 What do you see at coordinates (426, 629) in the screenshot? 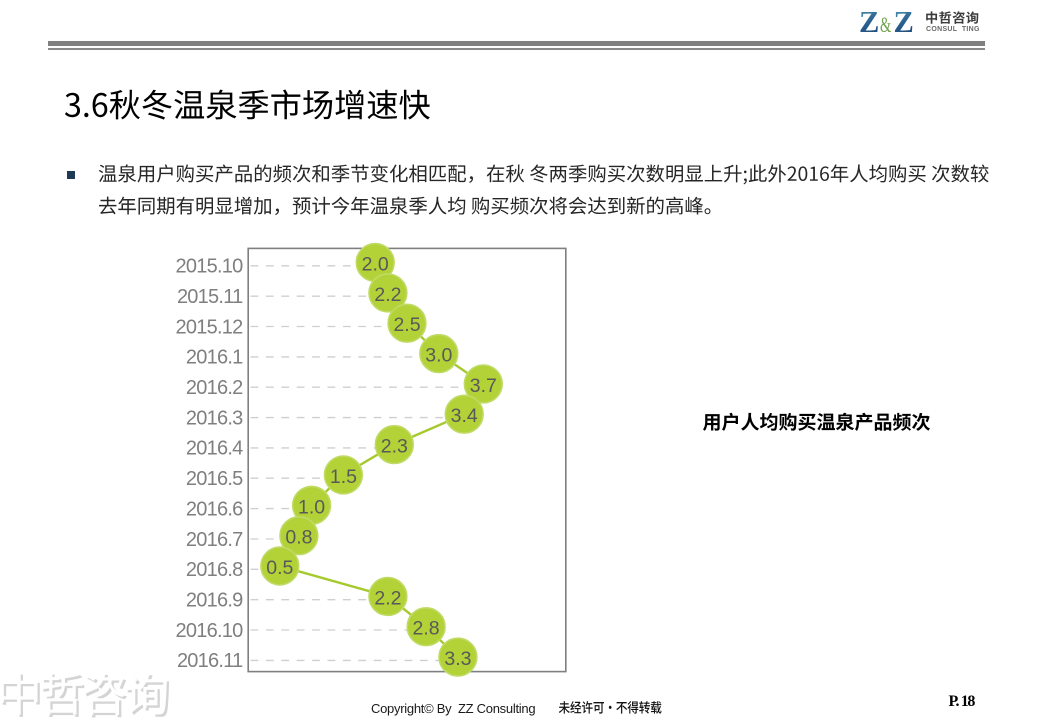
I see `svg-text: 2.8` at bounding box center [426, 629].